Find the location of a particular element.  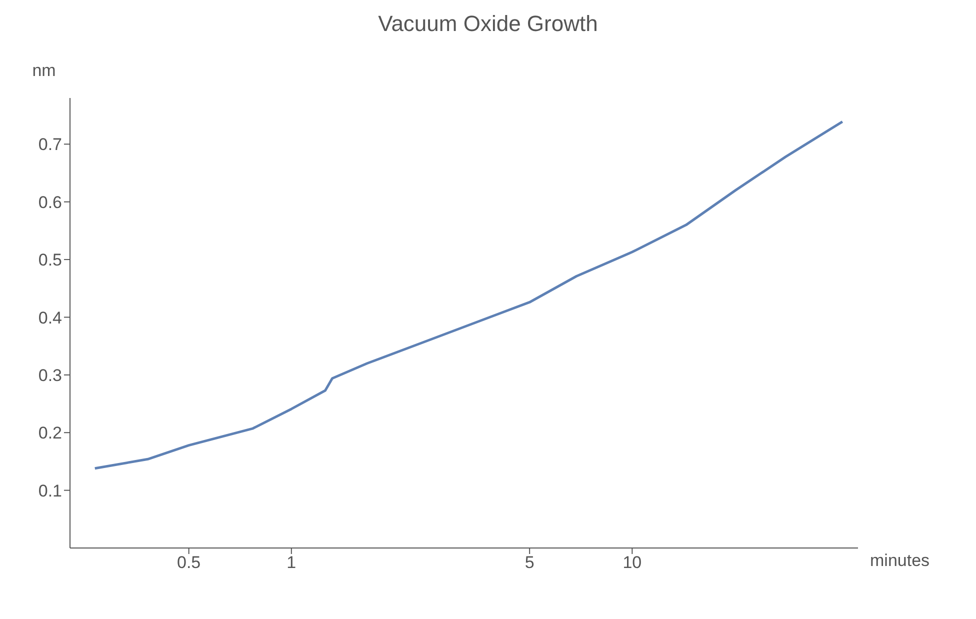

x-axis-title: minutes is located at coordinates (900, 560).